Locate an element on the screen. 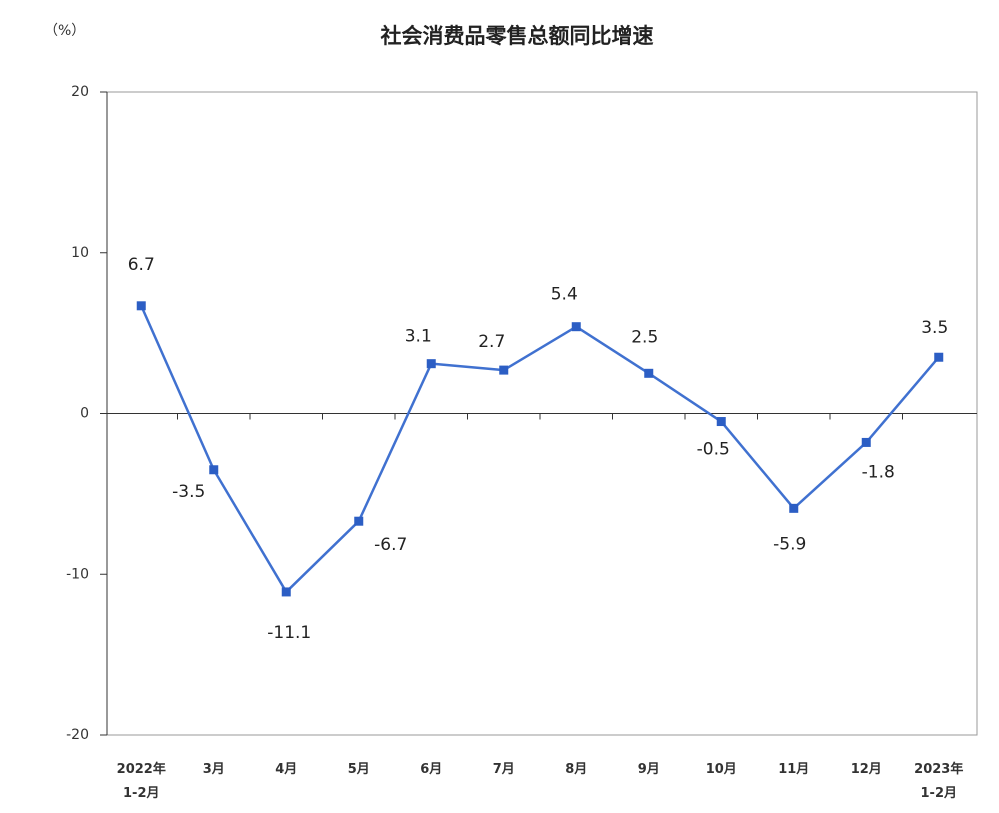 The width and height of the screenshot is (999, 813). x-tick-label-line: 11月 is located at coordinates (793, 769).